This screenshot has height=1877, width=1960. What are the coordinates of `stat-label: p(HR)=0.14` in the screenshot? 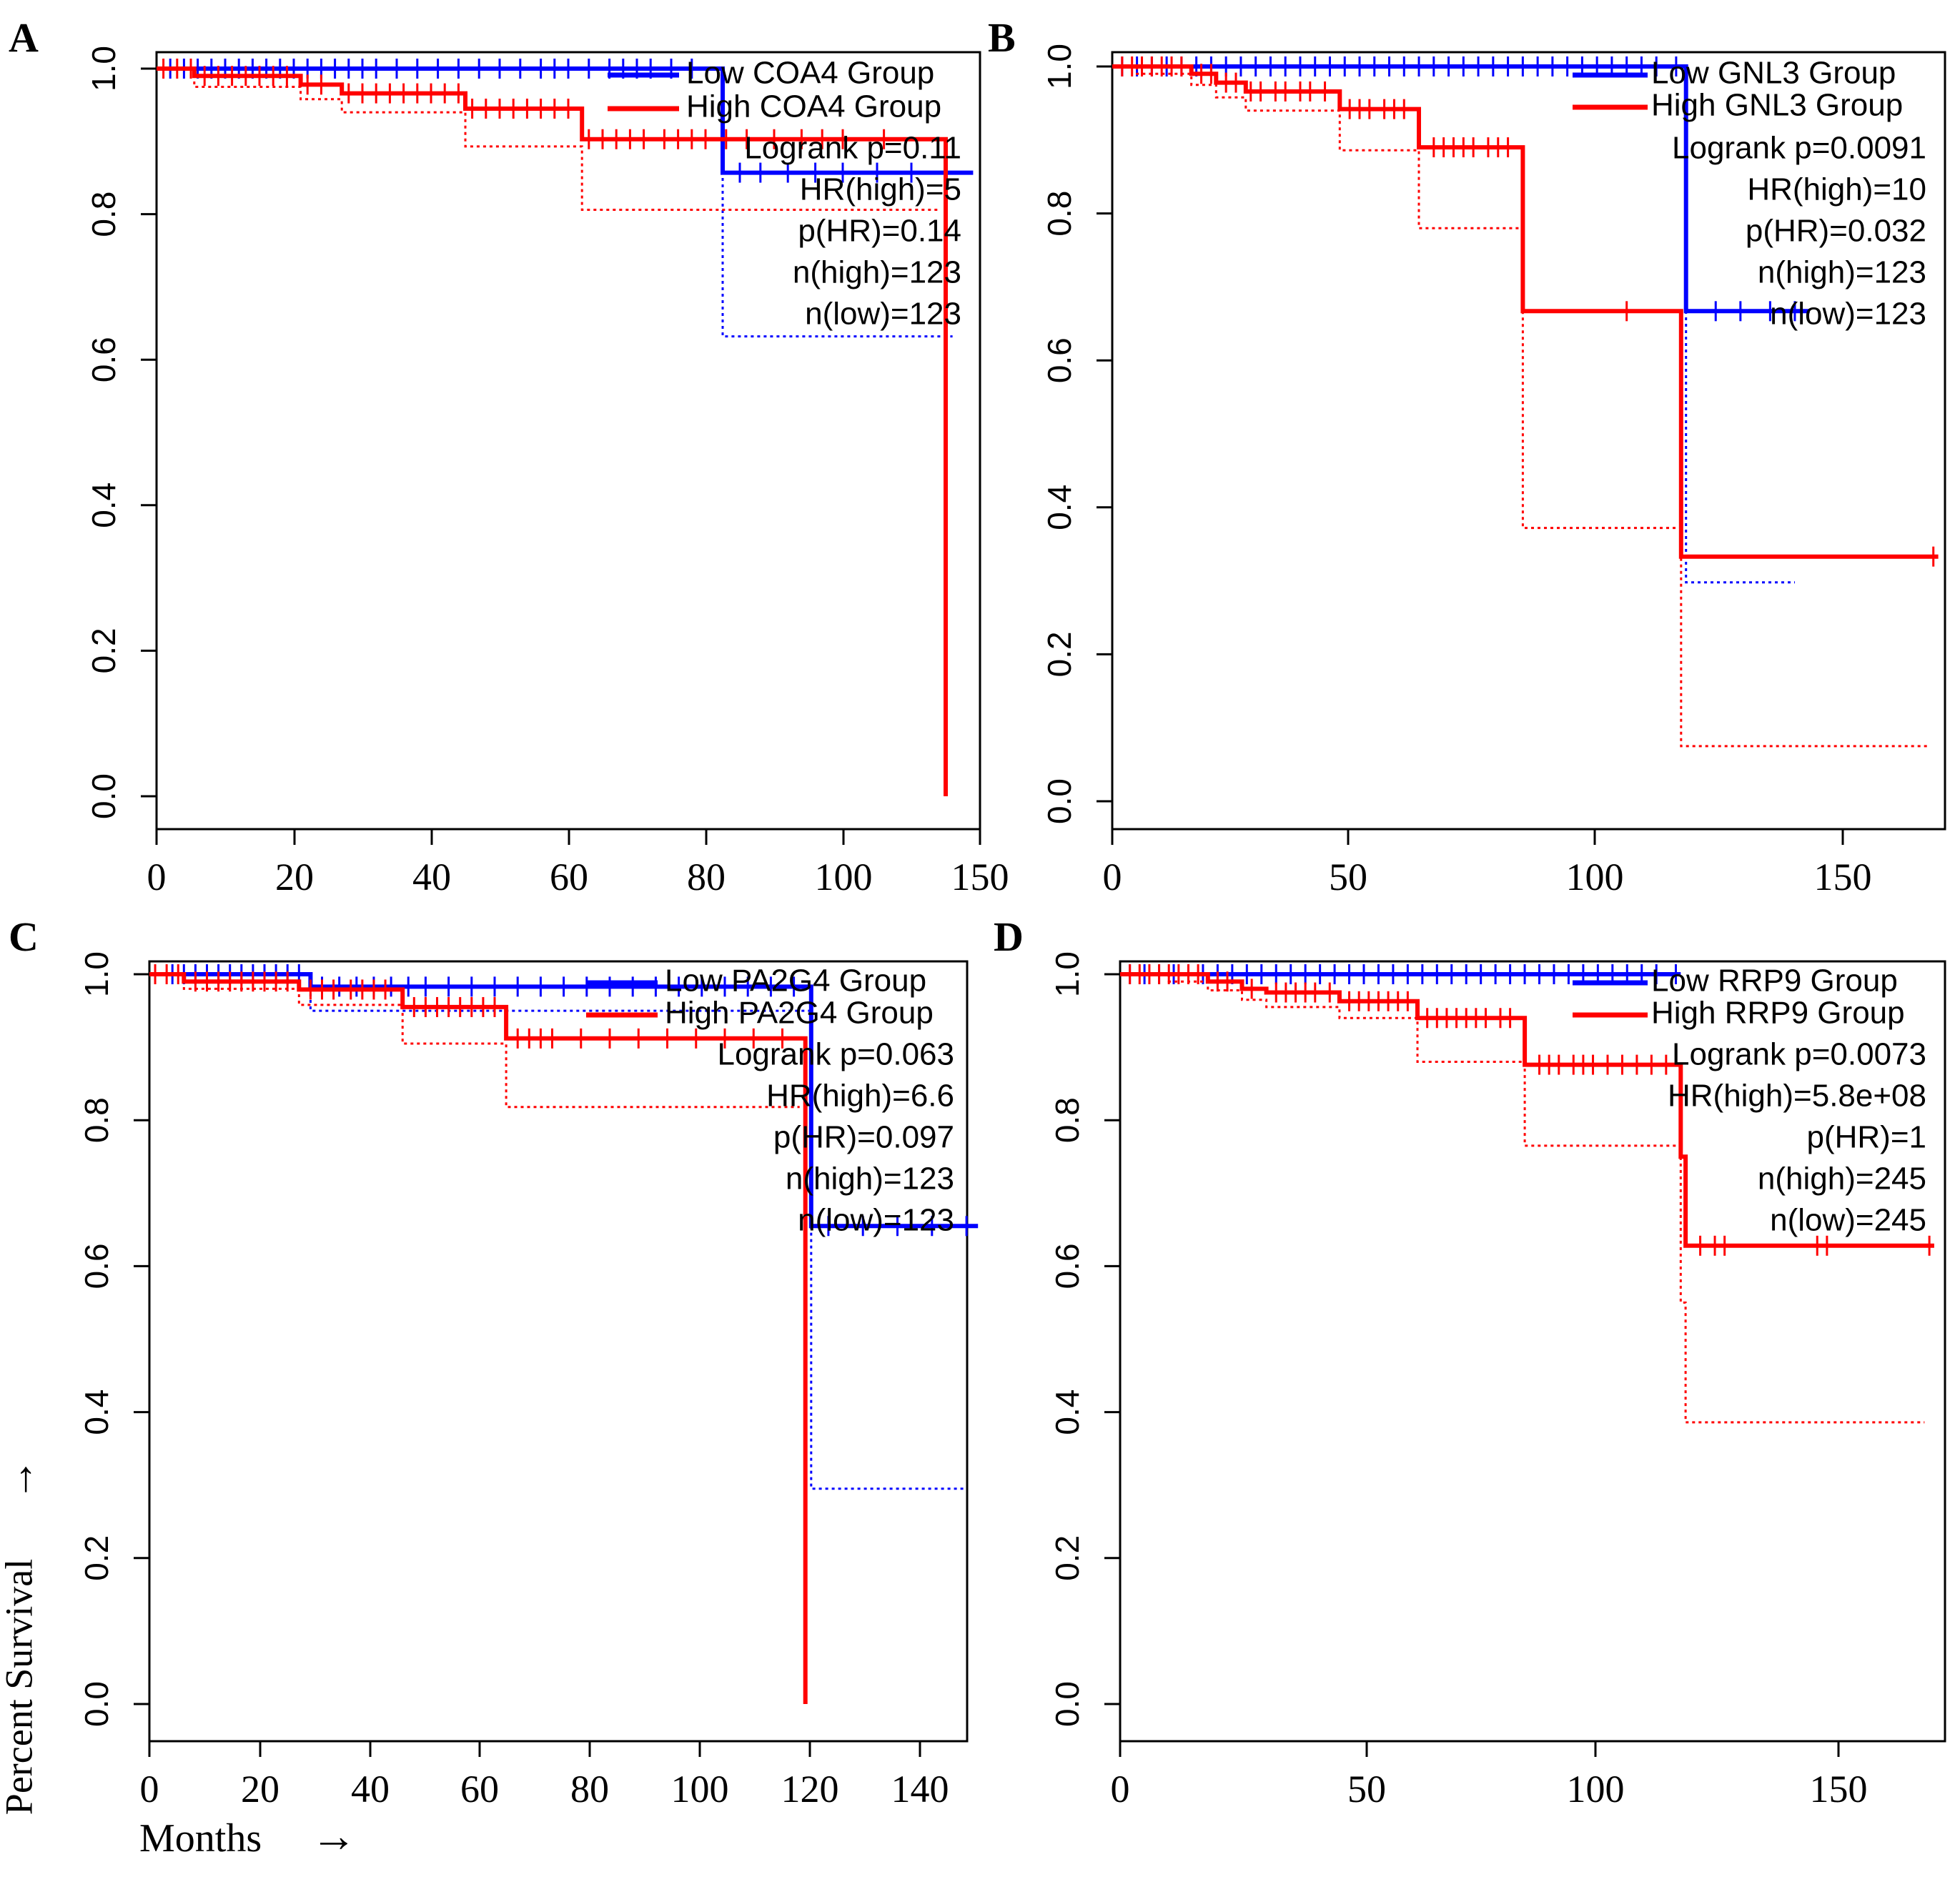 It's located at (880, 231).